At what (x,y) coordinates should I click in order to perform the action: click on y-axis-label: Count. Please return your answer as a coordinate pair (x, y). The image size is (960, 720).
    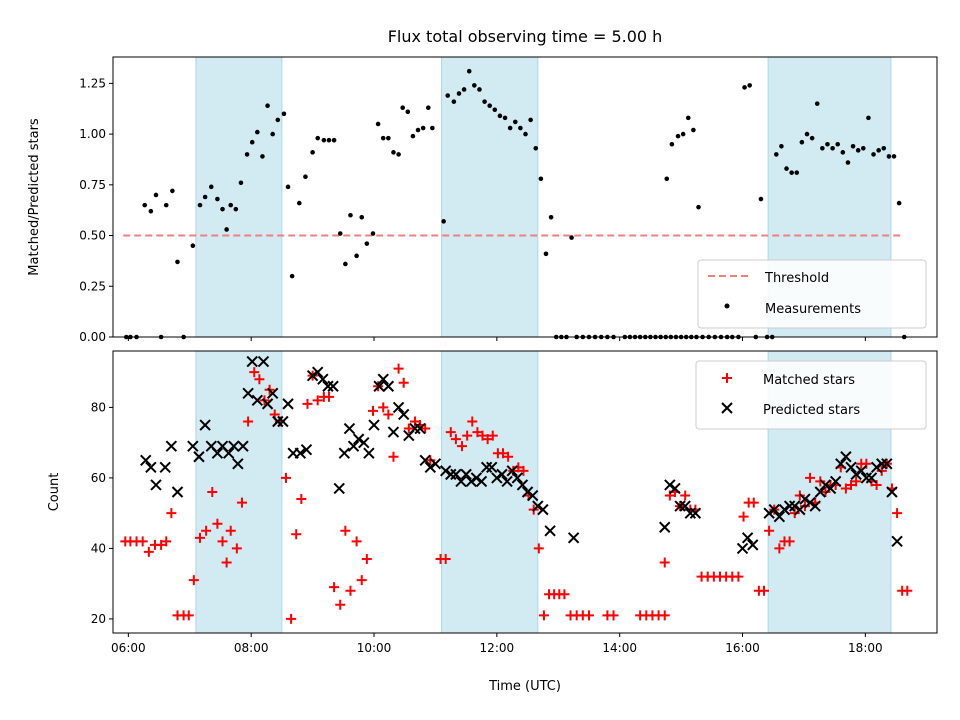
    Looking at the image, I should click on (54, 492).